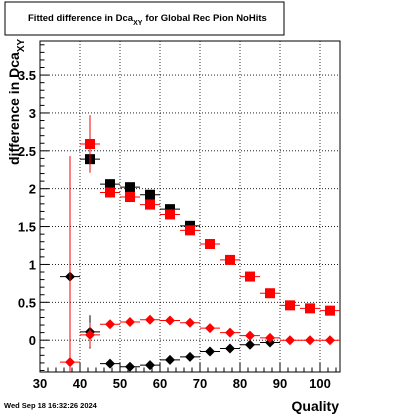  Describe the element at coordinates (32, 113) in the screenshot. I see `y-tick-label: 3` at that location.